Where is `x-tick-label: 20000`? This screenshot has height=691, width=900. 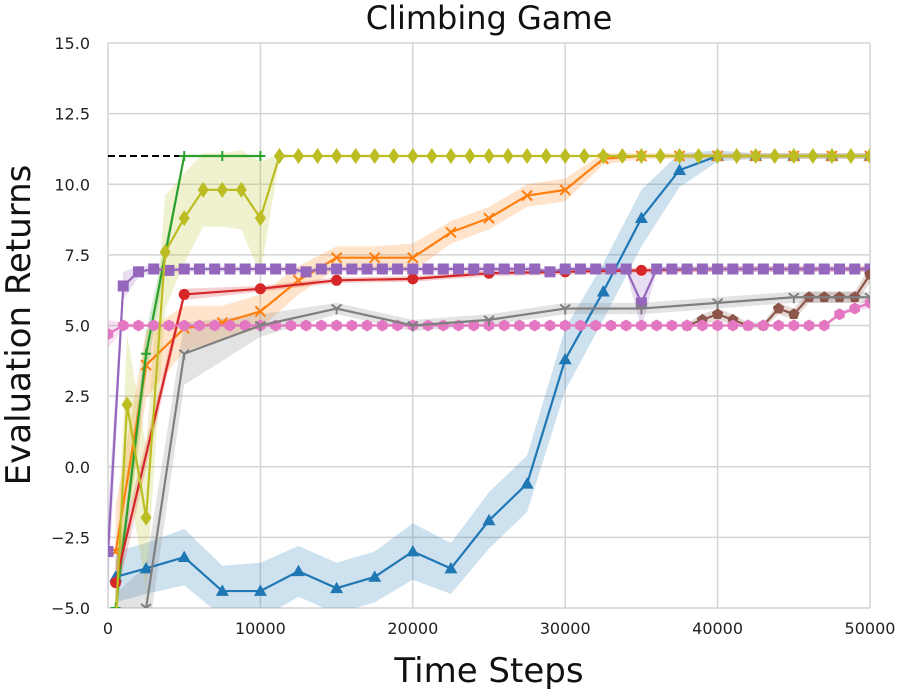 x-tick-label: 20000 is located at coordinates (412, 628).